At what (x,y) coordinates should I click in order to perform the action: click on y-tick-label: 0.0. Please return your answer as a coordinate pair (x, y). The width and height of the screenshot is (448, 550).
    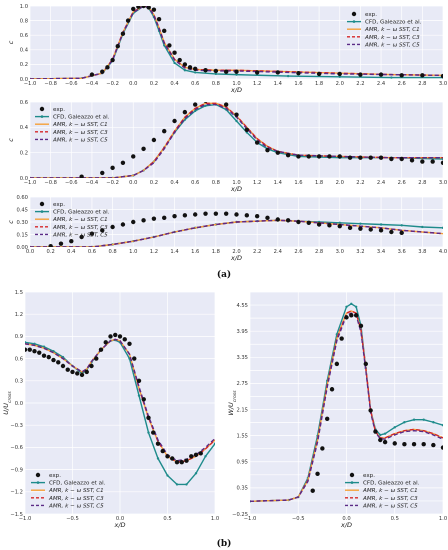
    Looking at the image, I should click on (19, 404).